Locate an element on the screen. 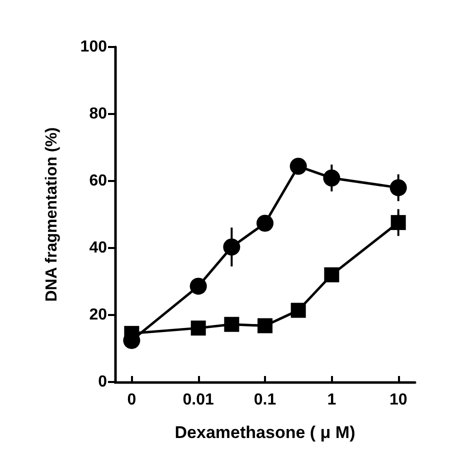 Image resolution: width=453 pixels, height=455 pixels. y-tick-label: 60 is located at coordinates (98, 181).